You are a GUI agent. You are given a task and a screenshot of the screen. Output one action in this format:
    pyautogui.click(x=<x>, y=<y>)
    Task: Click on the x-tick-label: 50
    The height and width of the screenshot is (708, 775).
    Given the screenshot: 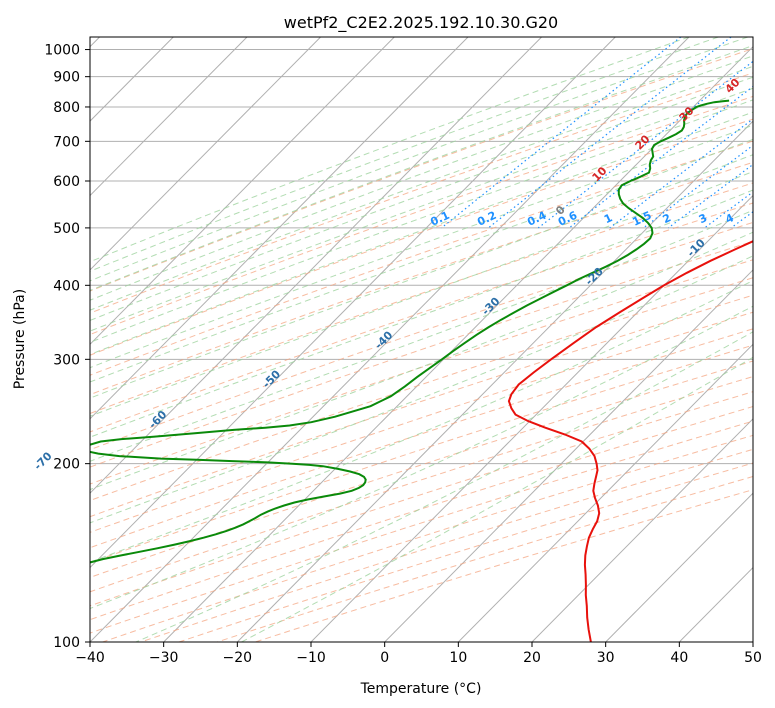 What is the action you would take?
    pyautogui.click(x=753, y=658)
    